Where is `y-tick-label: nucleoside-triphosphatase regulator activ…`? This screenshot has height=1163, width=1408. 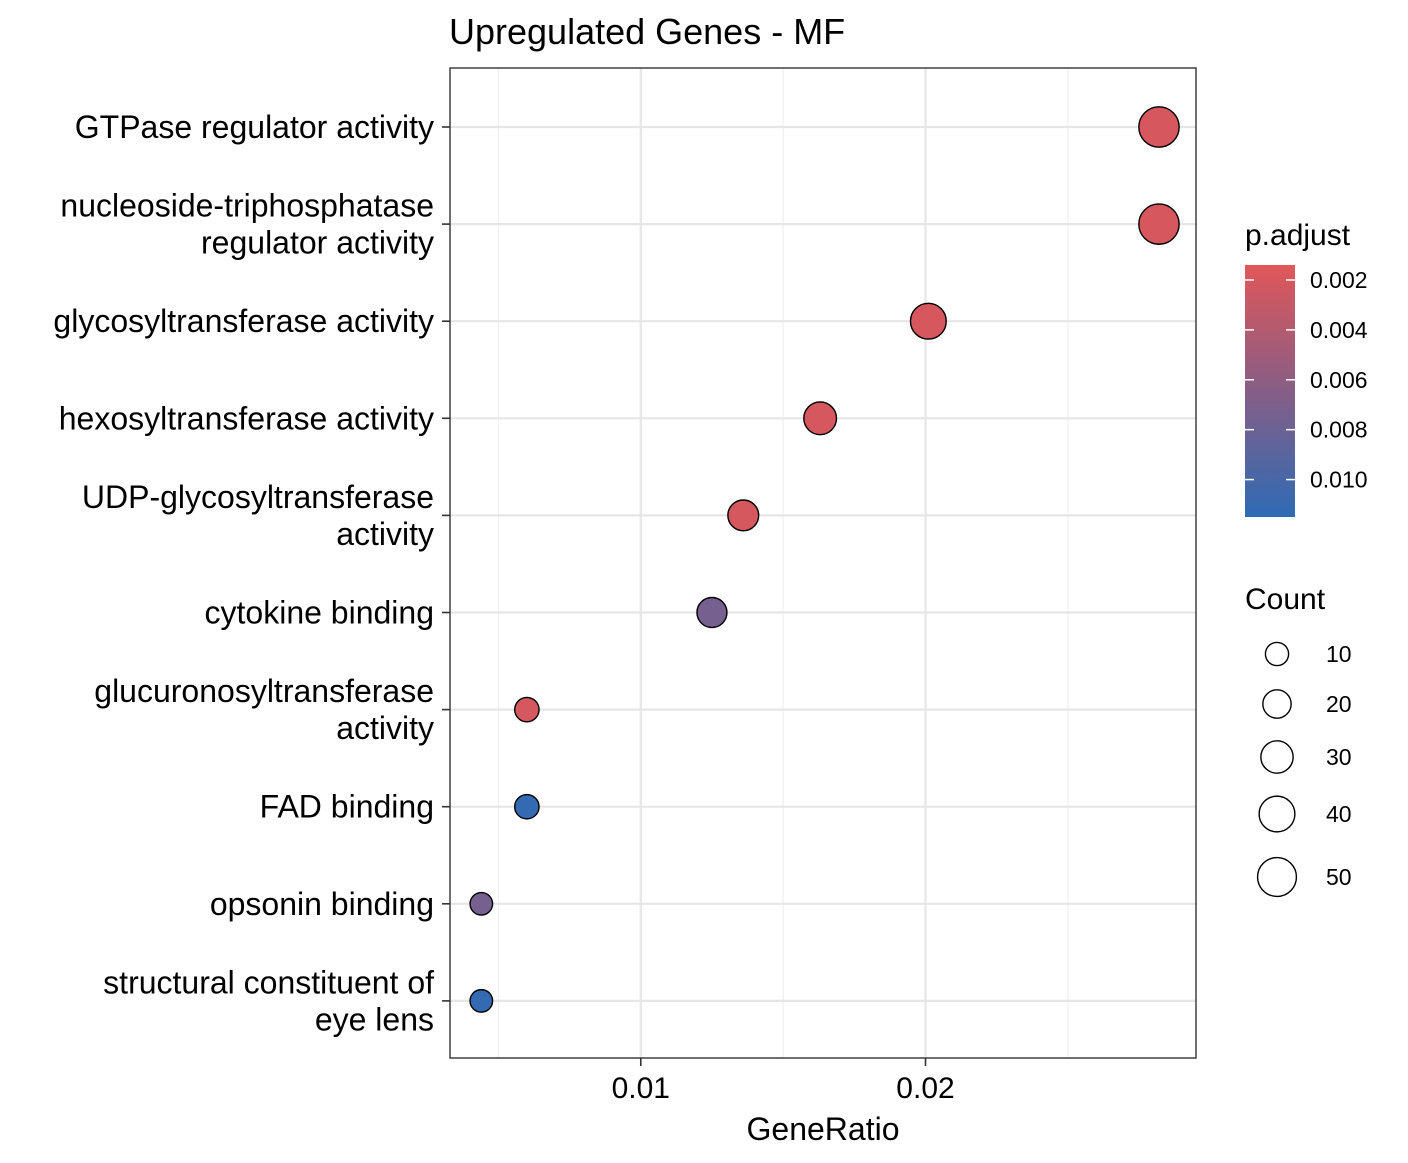 y-tick-label: nucleoside-triphosphatase regulator activ… is located at coordinates (247, 224).